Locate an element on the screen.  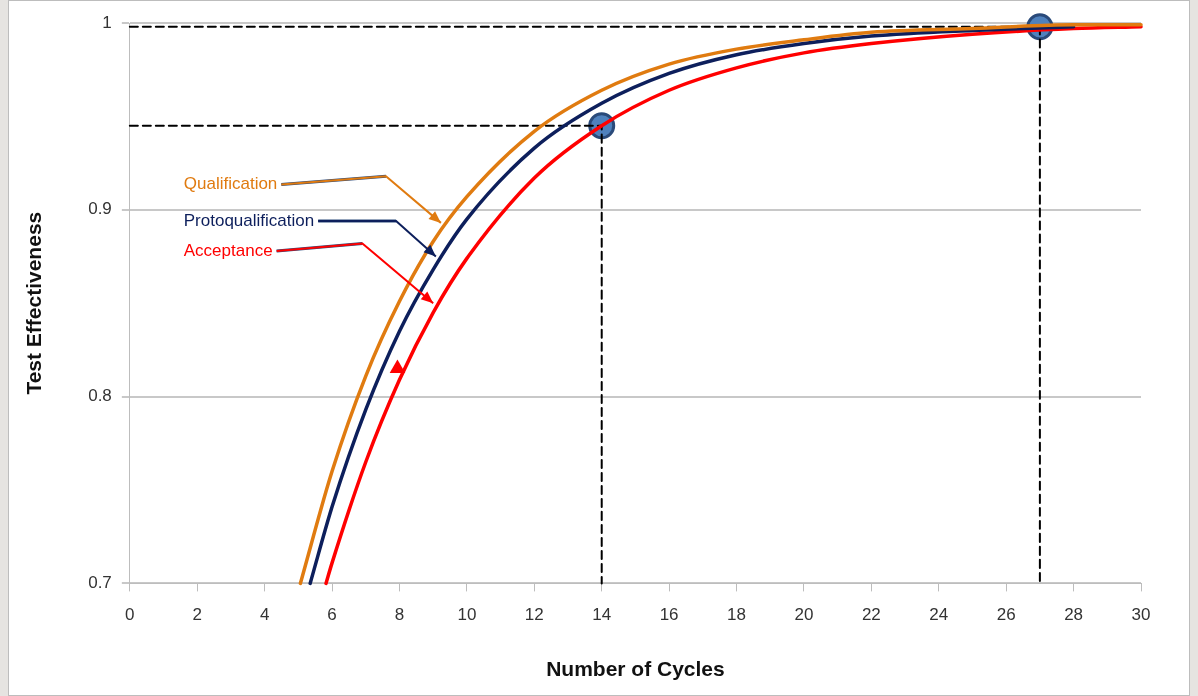
x-tick-label: 26 is located at coordinates (1006, 615).